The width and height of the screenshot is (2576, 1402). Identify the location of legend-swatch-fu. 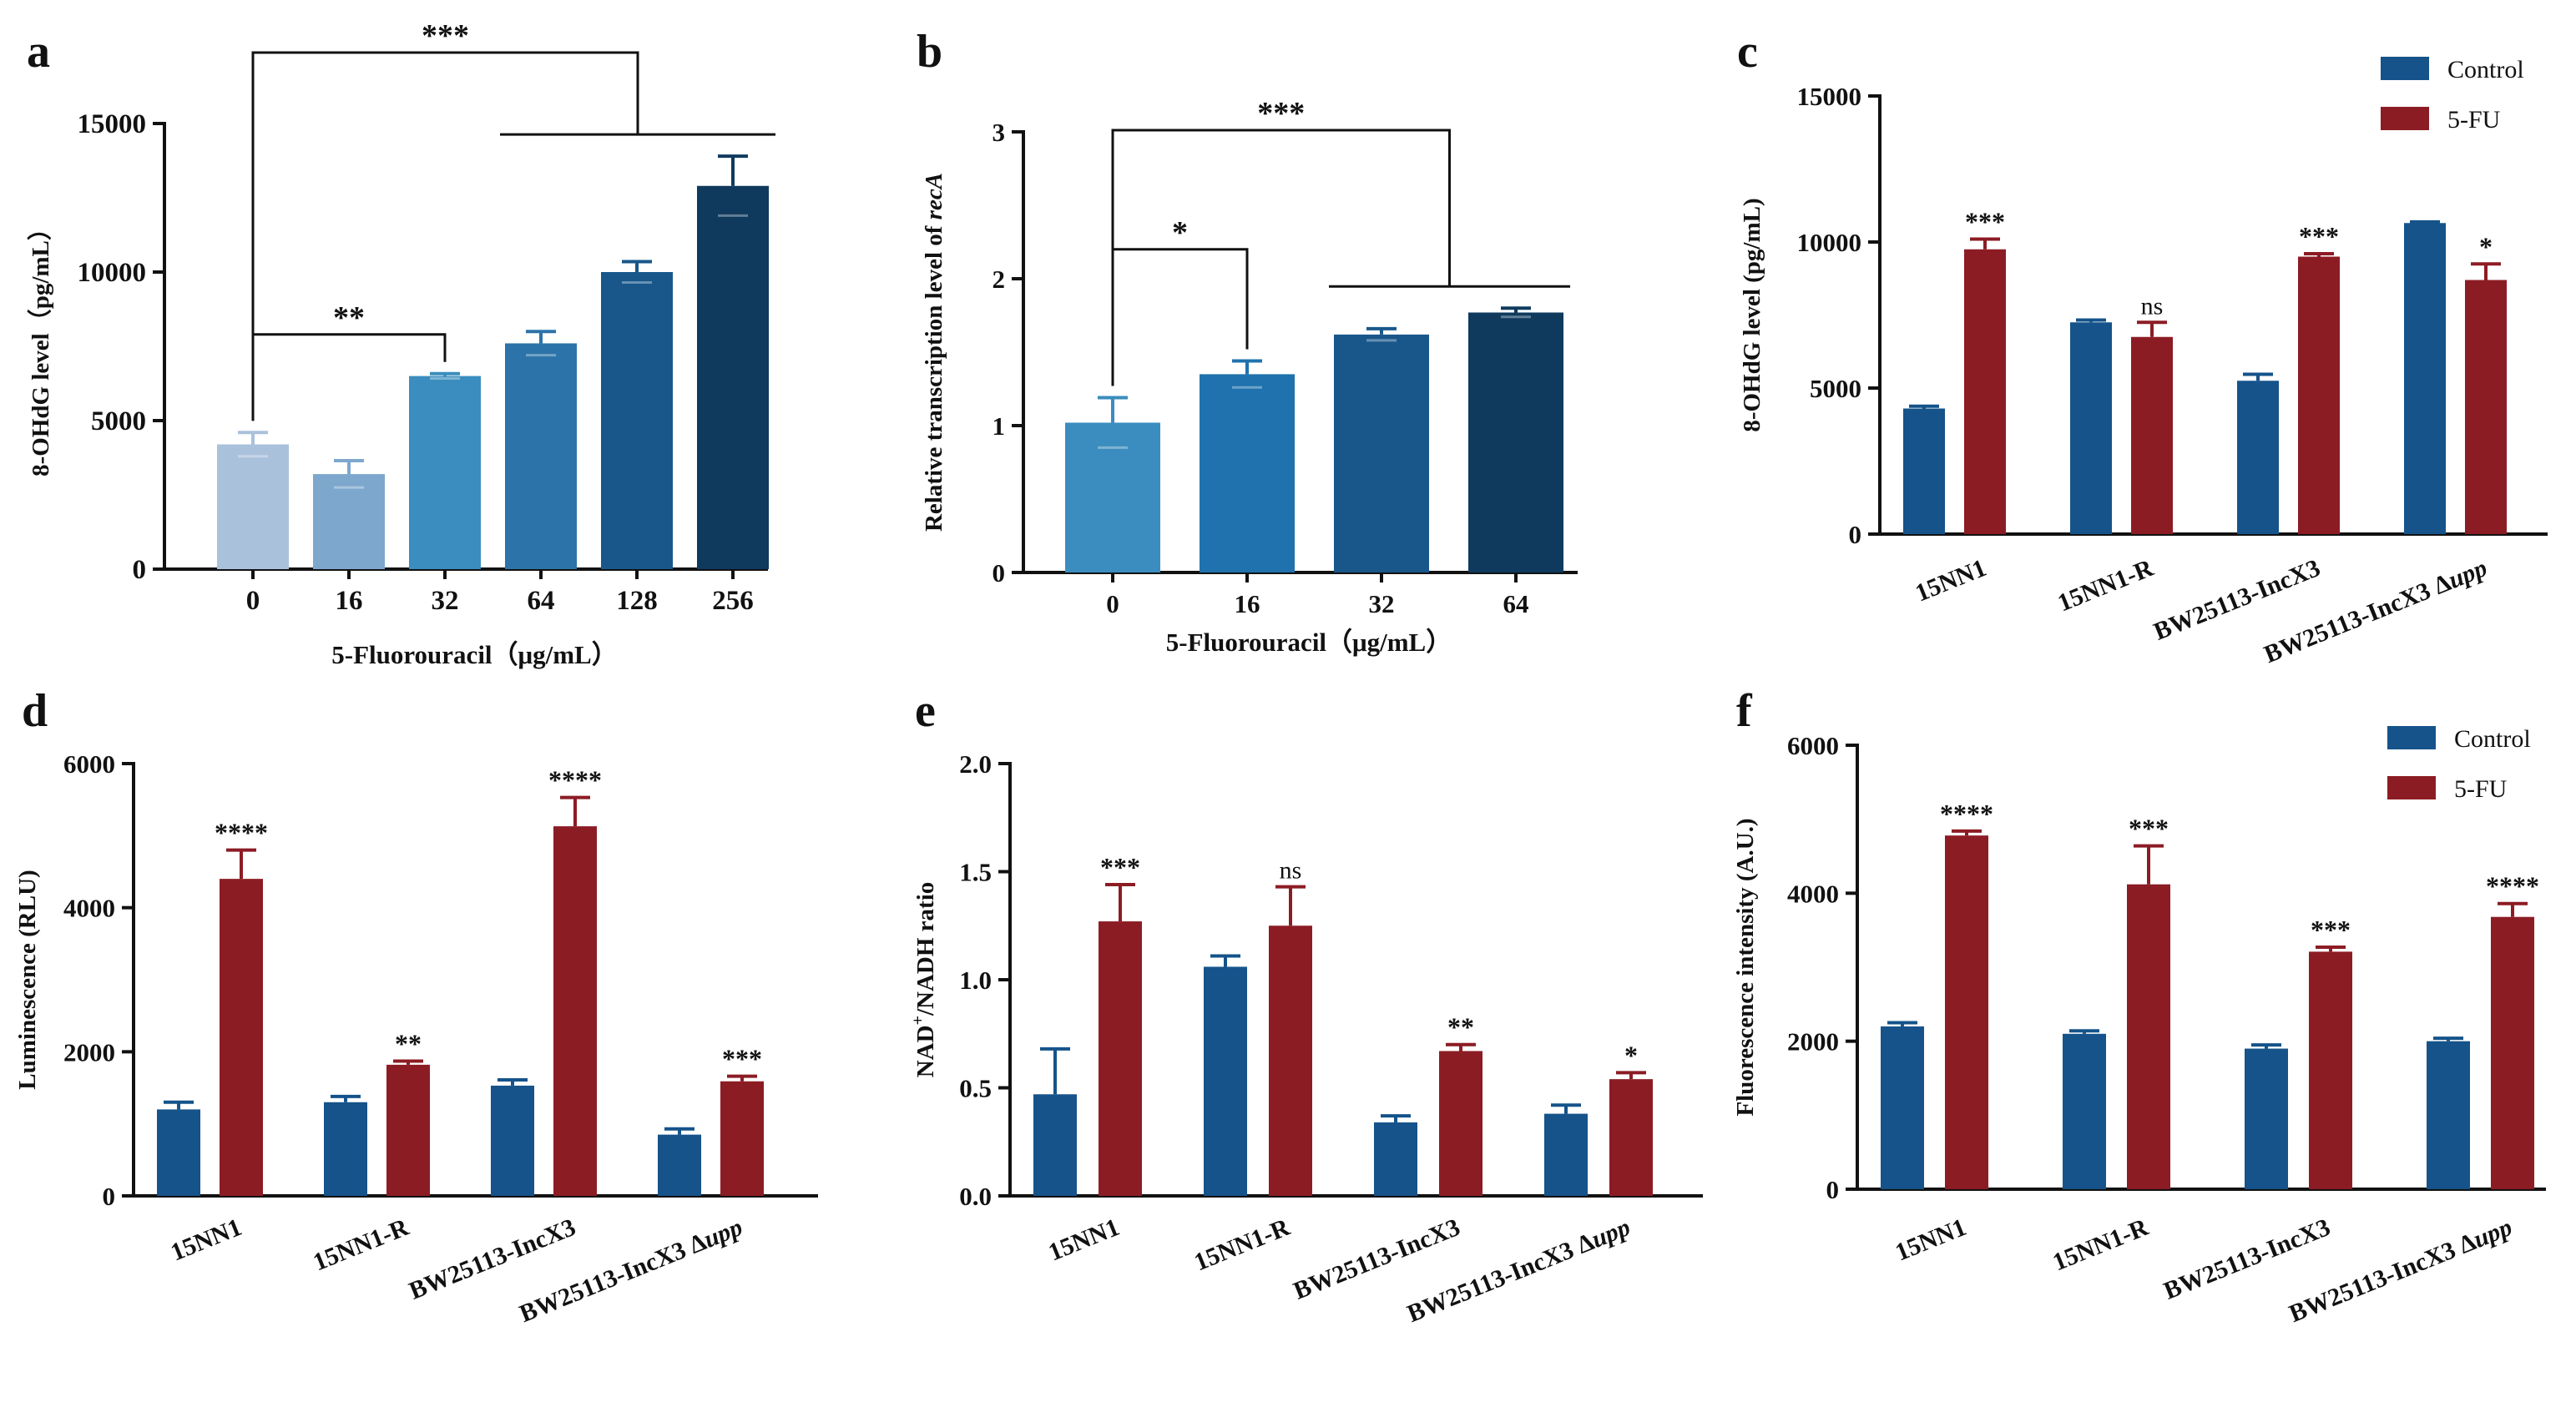
(2411, 788).